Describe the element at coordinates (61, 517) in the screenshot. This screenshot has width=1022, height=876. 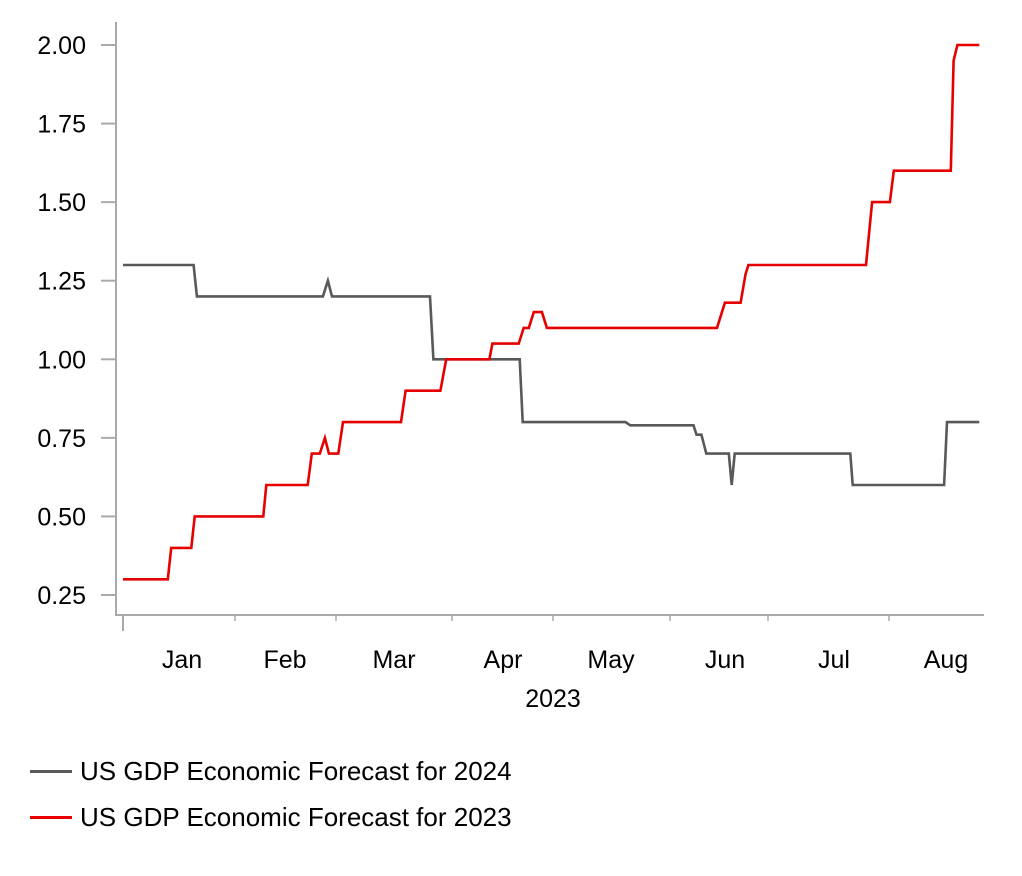
I see `y-tick-label: 0.50` at that location.